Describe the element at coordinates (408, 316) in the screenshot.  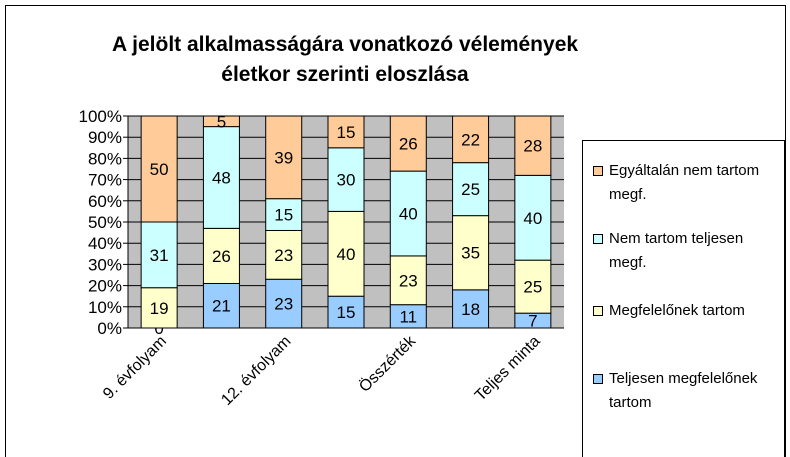
I see `data-label: 11` at that location.